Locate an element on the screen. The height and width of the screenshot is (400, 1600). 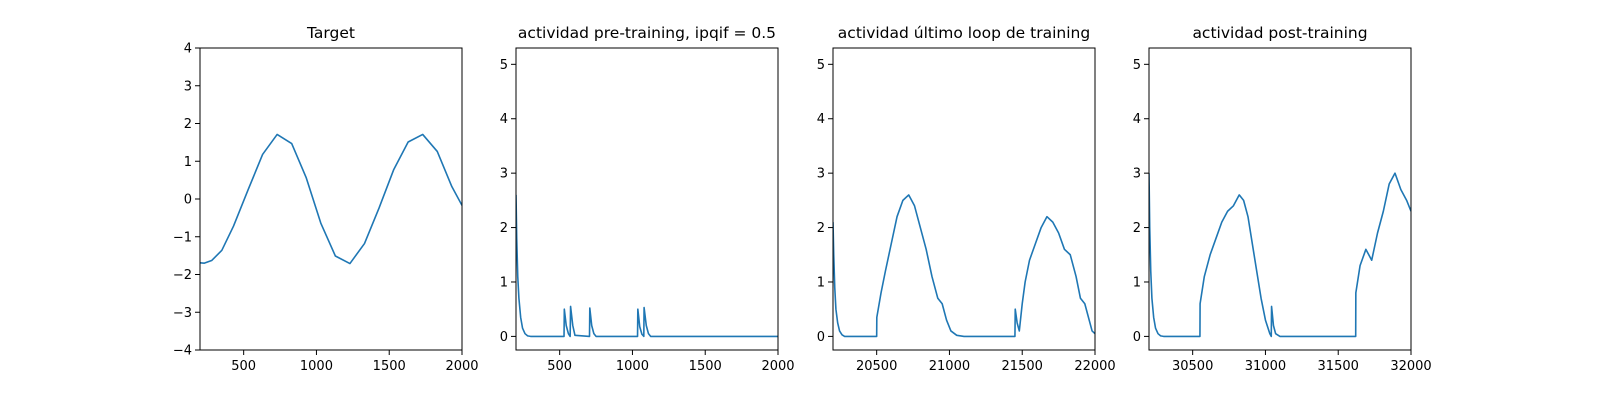
x-tick-label: 30500 is located at coordinates (1192, 366).